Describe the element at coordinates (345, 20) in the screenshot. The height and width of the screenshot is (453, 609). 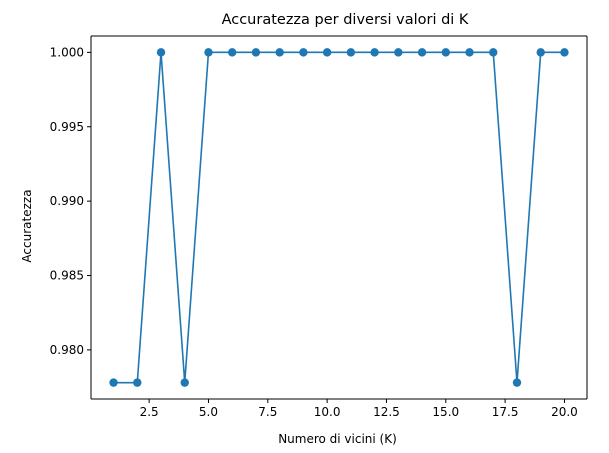
I see `chart-title: Accuratezza per diversi valori di K` at that location.